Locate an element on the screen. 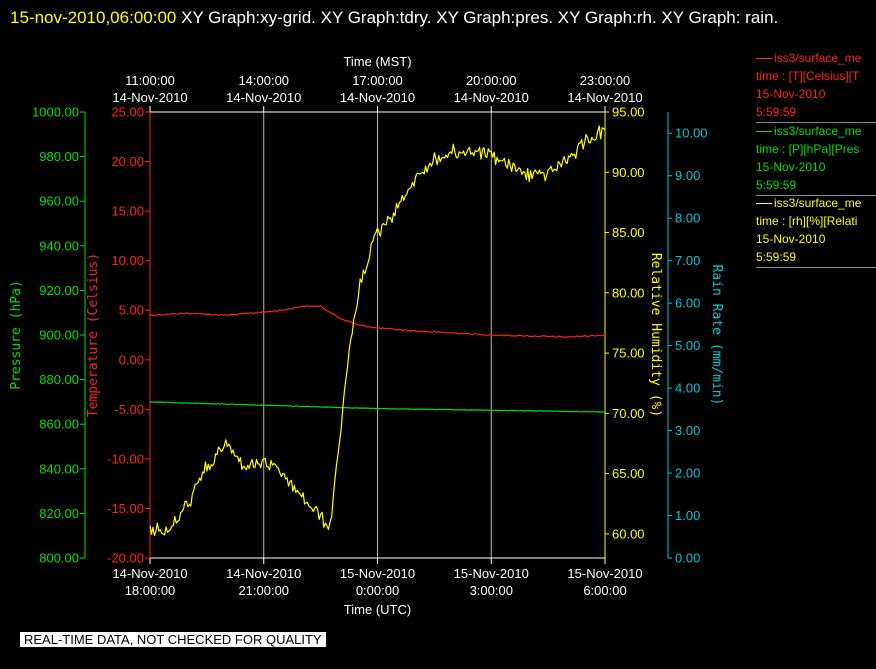  legend-series-units: time : [rh][%][Relati is located at coordinates (807, 221).